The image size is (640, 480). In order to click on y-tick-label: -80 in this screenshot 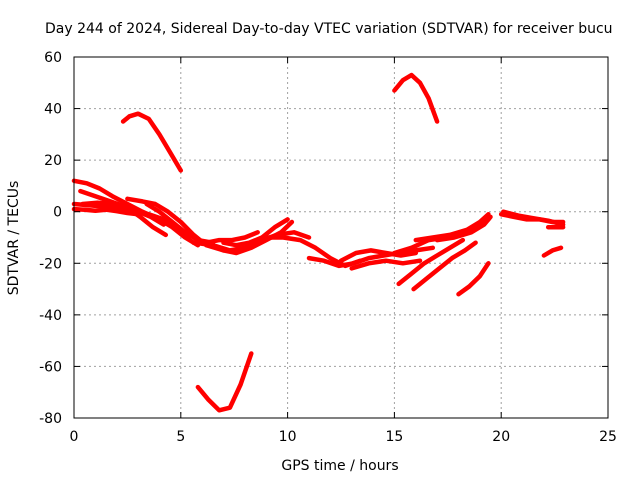, I will do `click(50, 419)`.